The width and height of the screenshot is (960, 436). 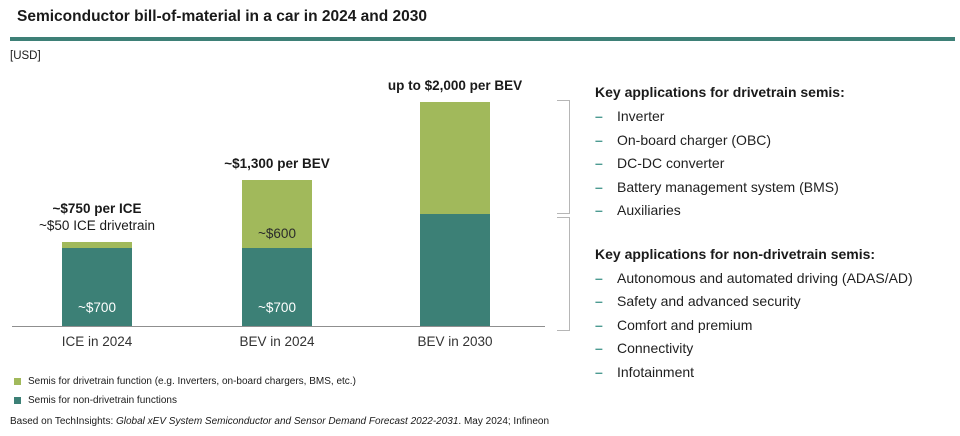 I want to click on list-item-label: Infotainment, so click(x=656, y=371).